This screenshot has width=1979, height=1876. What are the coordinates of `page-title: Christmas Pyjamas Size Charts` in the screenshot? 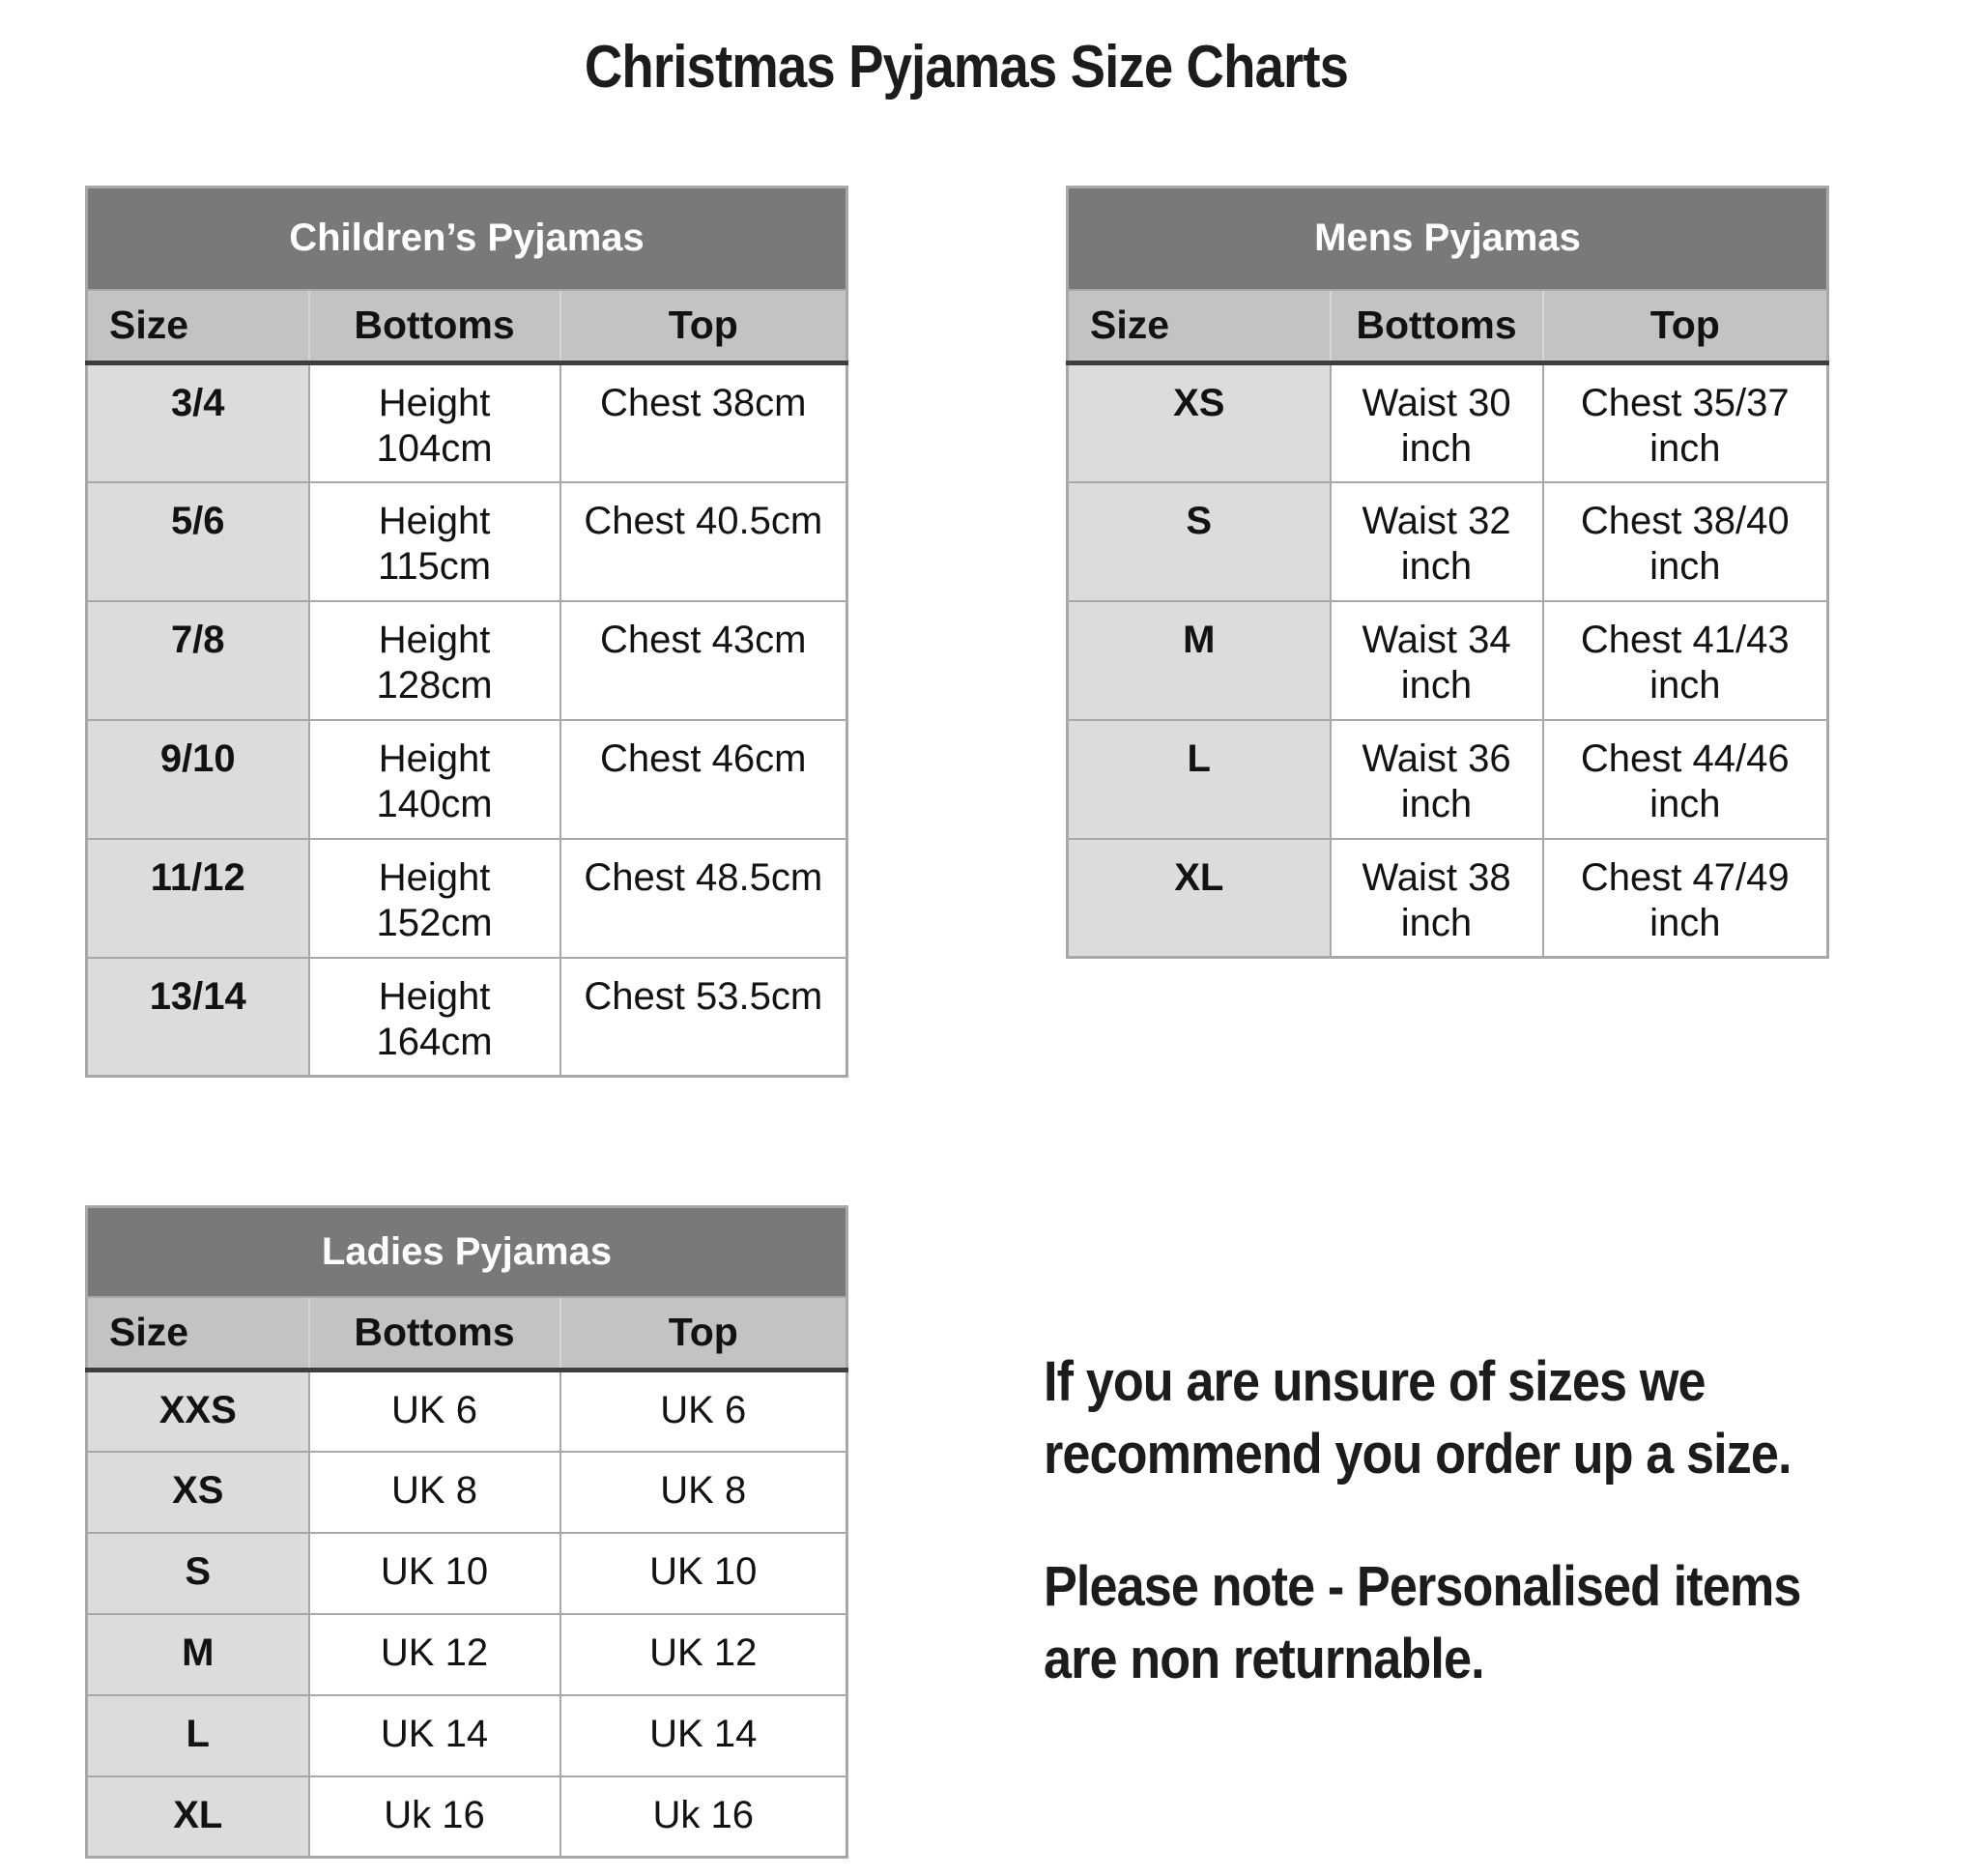 It's located at (967, 68).